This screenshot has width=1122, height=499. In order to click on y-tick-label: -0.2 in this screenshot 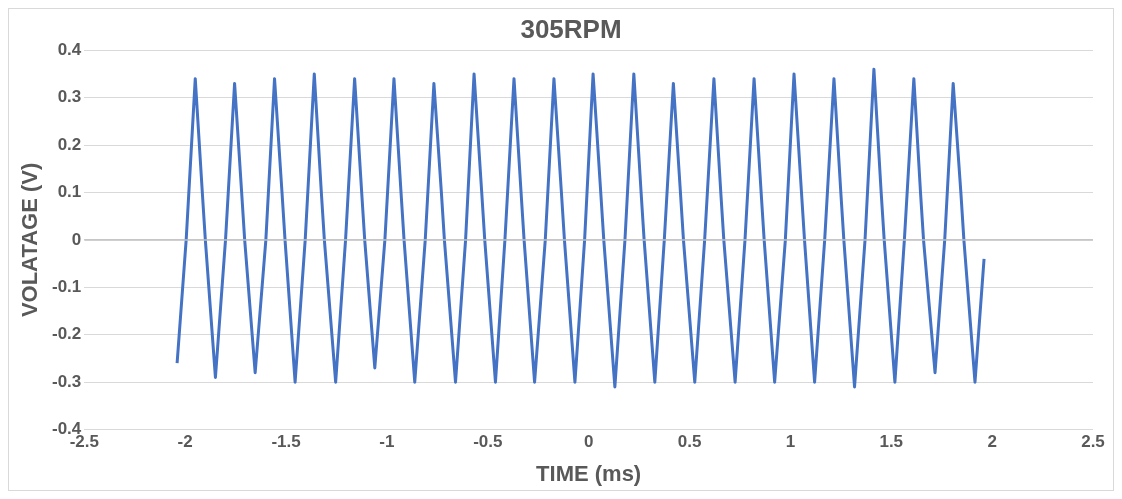, I will do `click(67, 334)`.